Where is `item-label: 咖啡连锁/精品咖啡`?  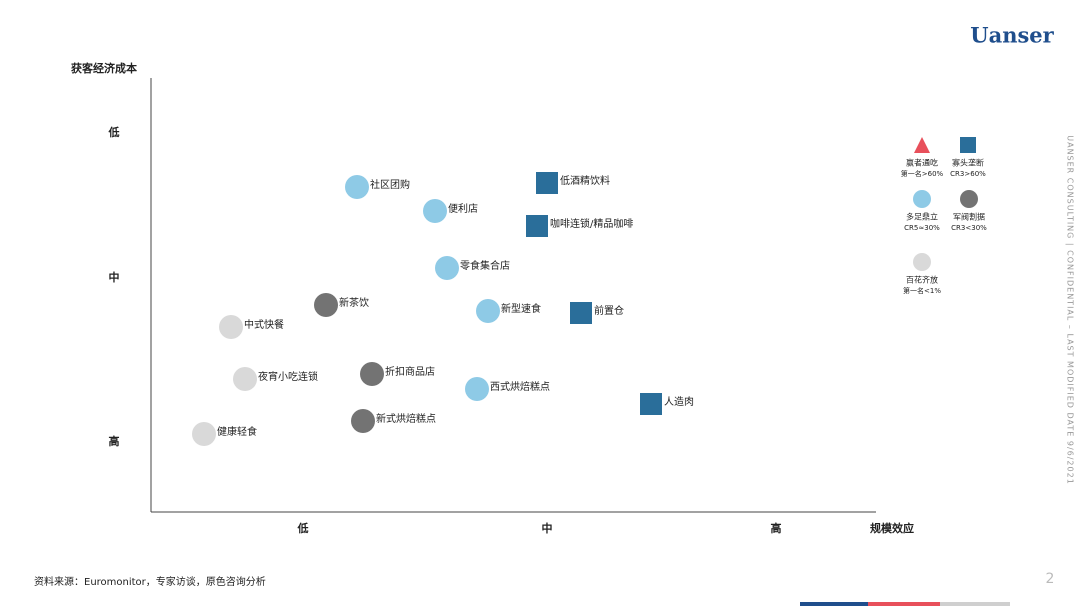 item-label: 咖啡连锁/精品咖啡 is located at coordinates (591, 223).